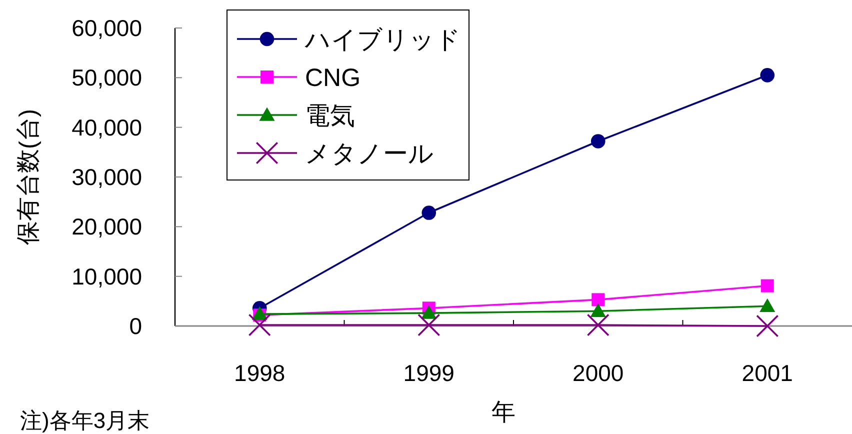 The height and width of the screenshot is (434, 852). I want to click on ytick: 20,000, so click(107, 227).